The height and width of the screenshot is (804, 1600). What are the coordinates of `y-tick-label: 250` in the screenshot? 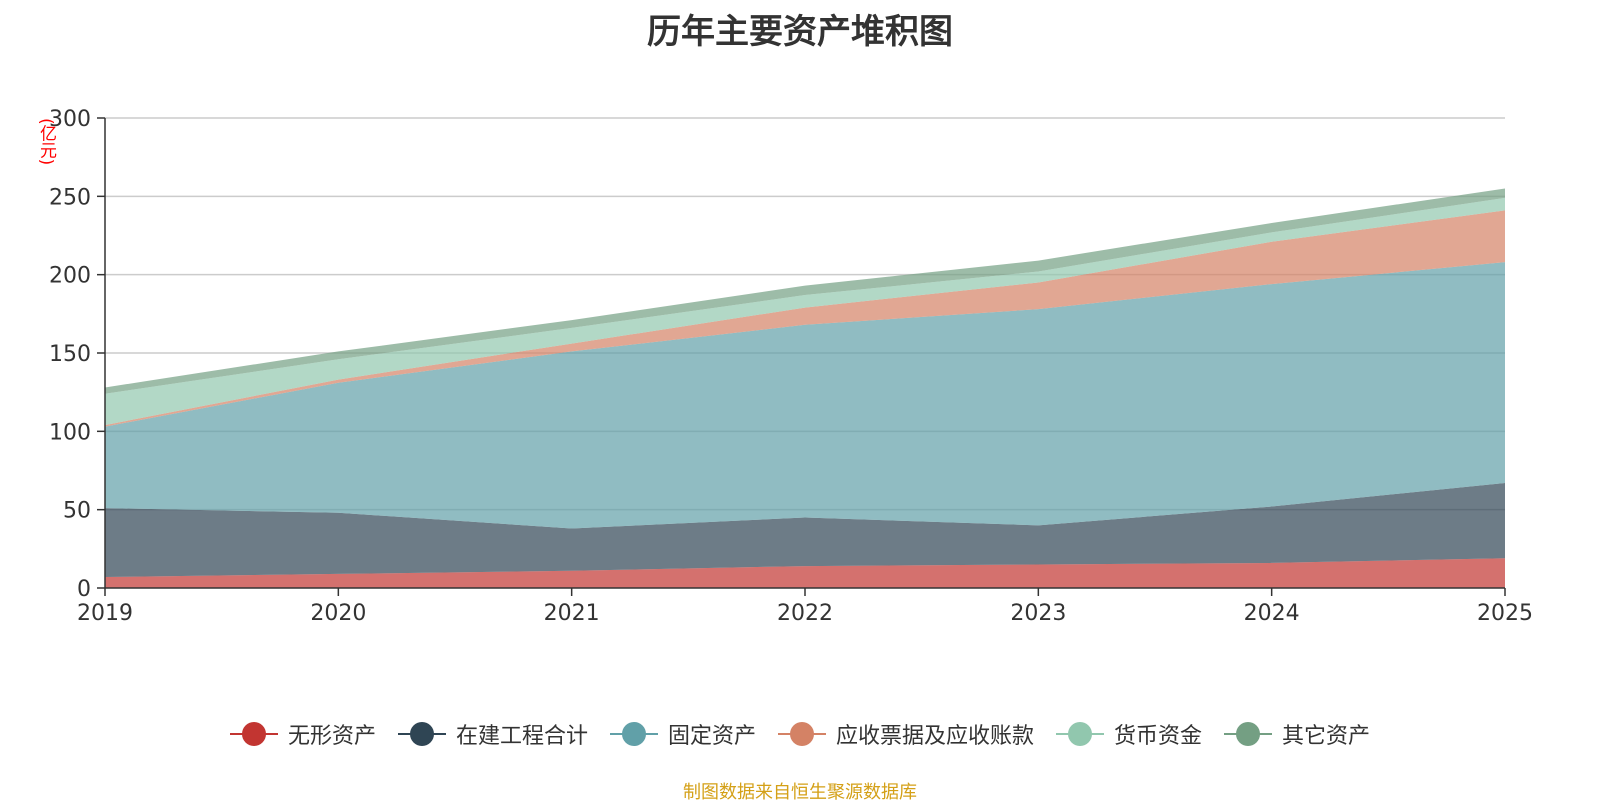 It's located at (70, 197).